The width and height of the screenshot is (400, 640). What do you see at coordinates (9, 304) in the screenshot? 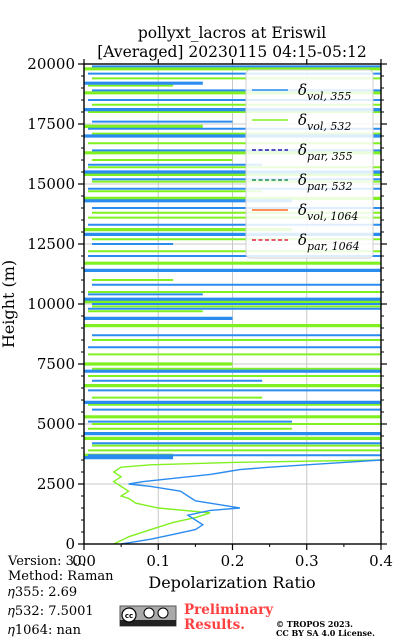
I see `y-axis-label: Height (m)` at bounding box center [9, 304].